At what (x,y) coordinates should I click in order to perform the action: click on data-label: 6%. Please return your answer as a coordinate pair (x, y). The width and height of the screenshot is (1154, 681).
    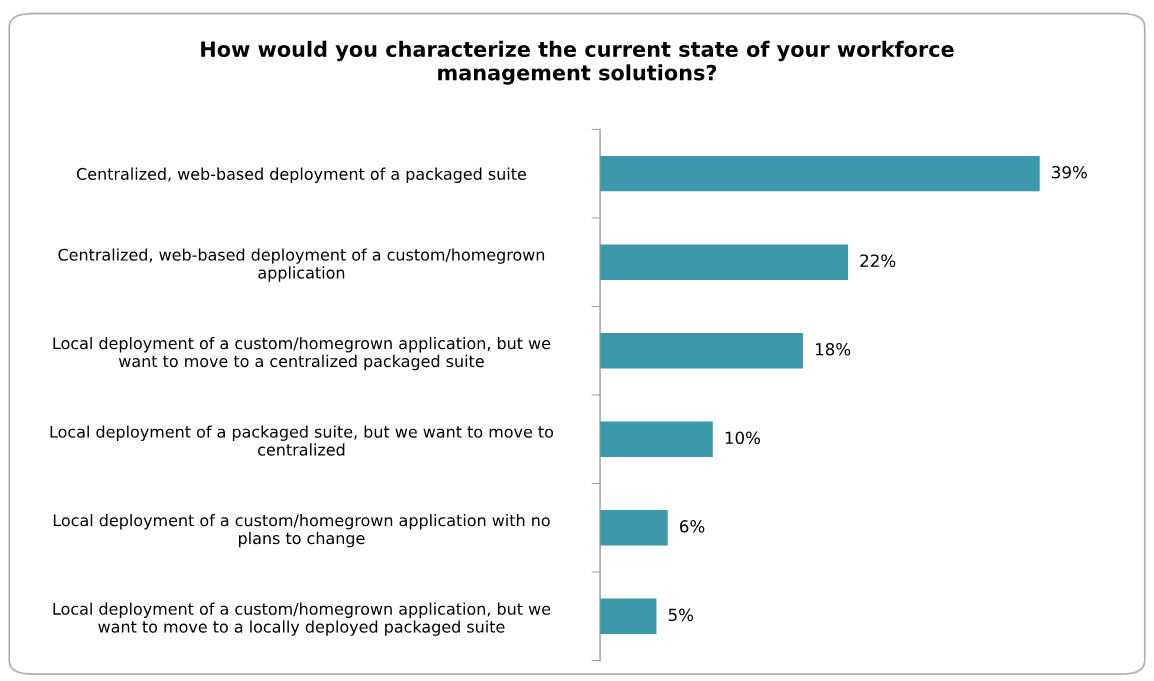
    Looking at the image, I should click on (692, 526).